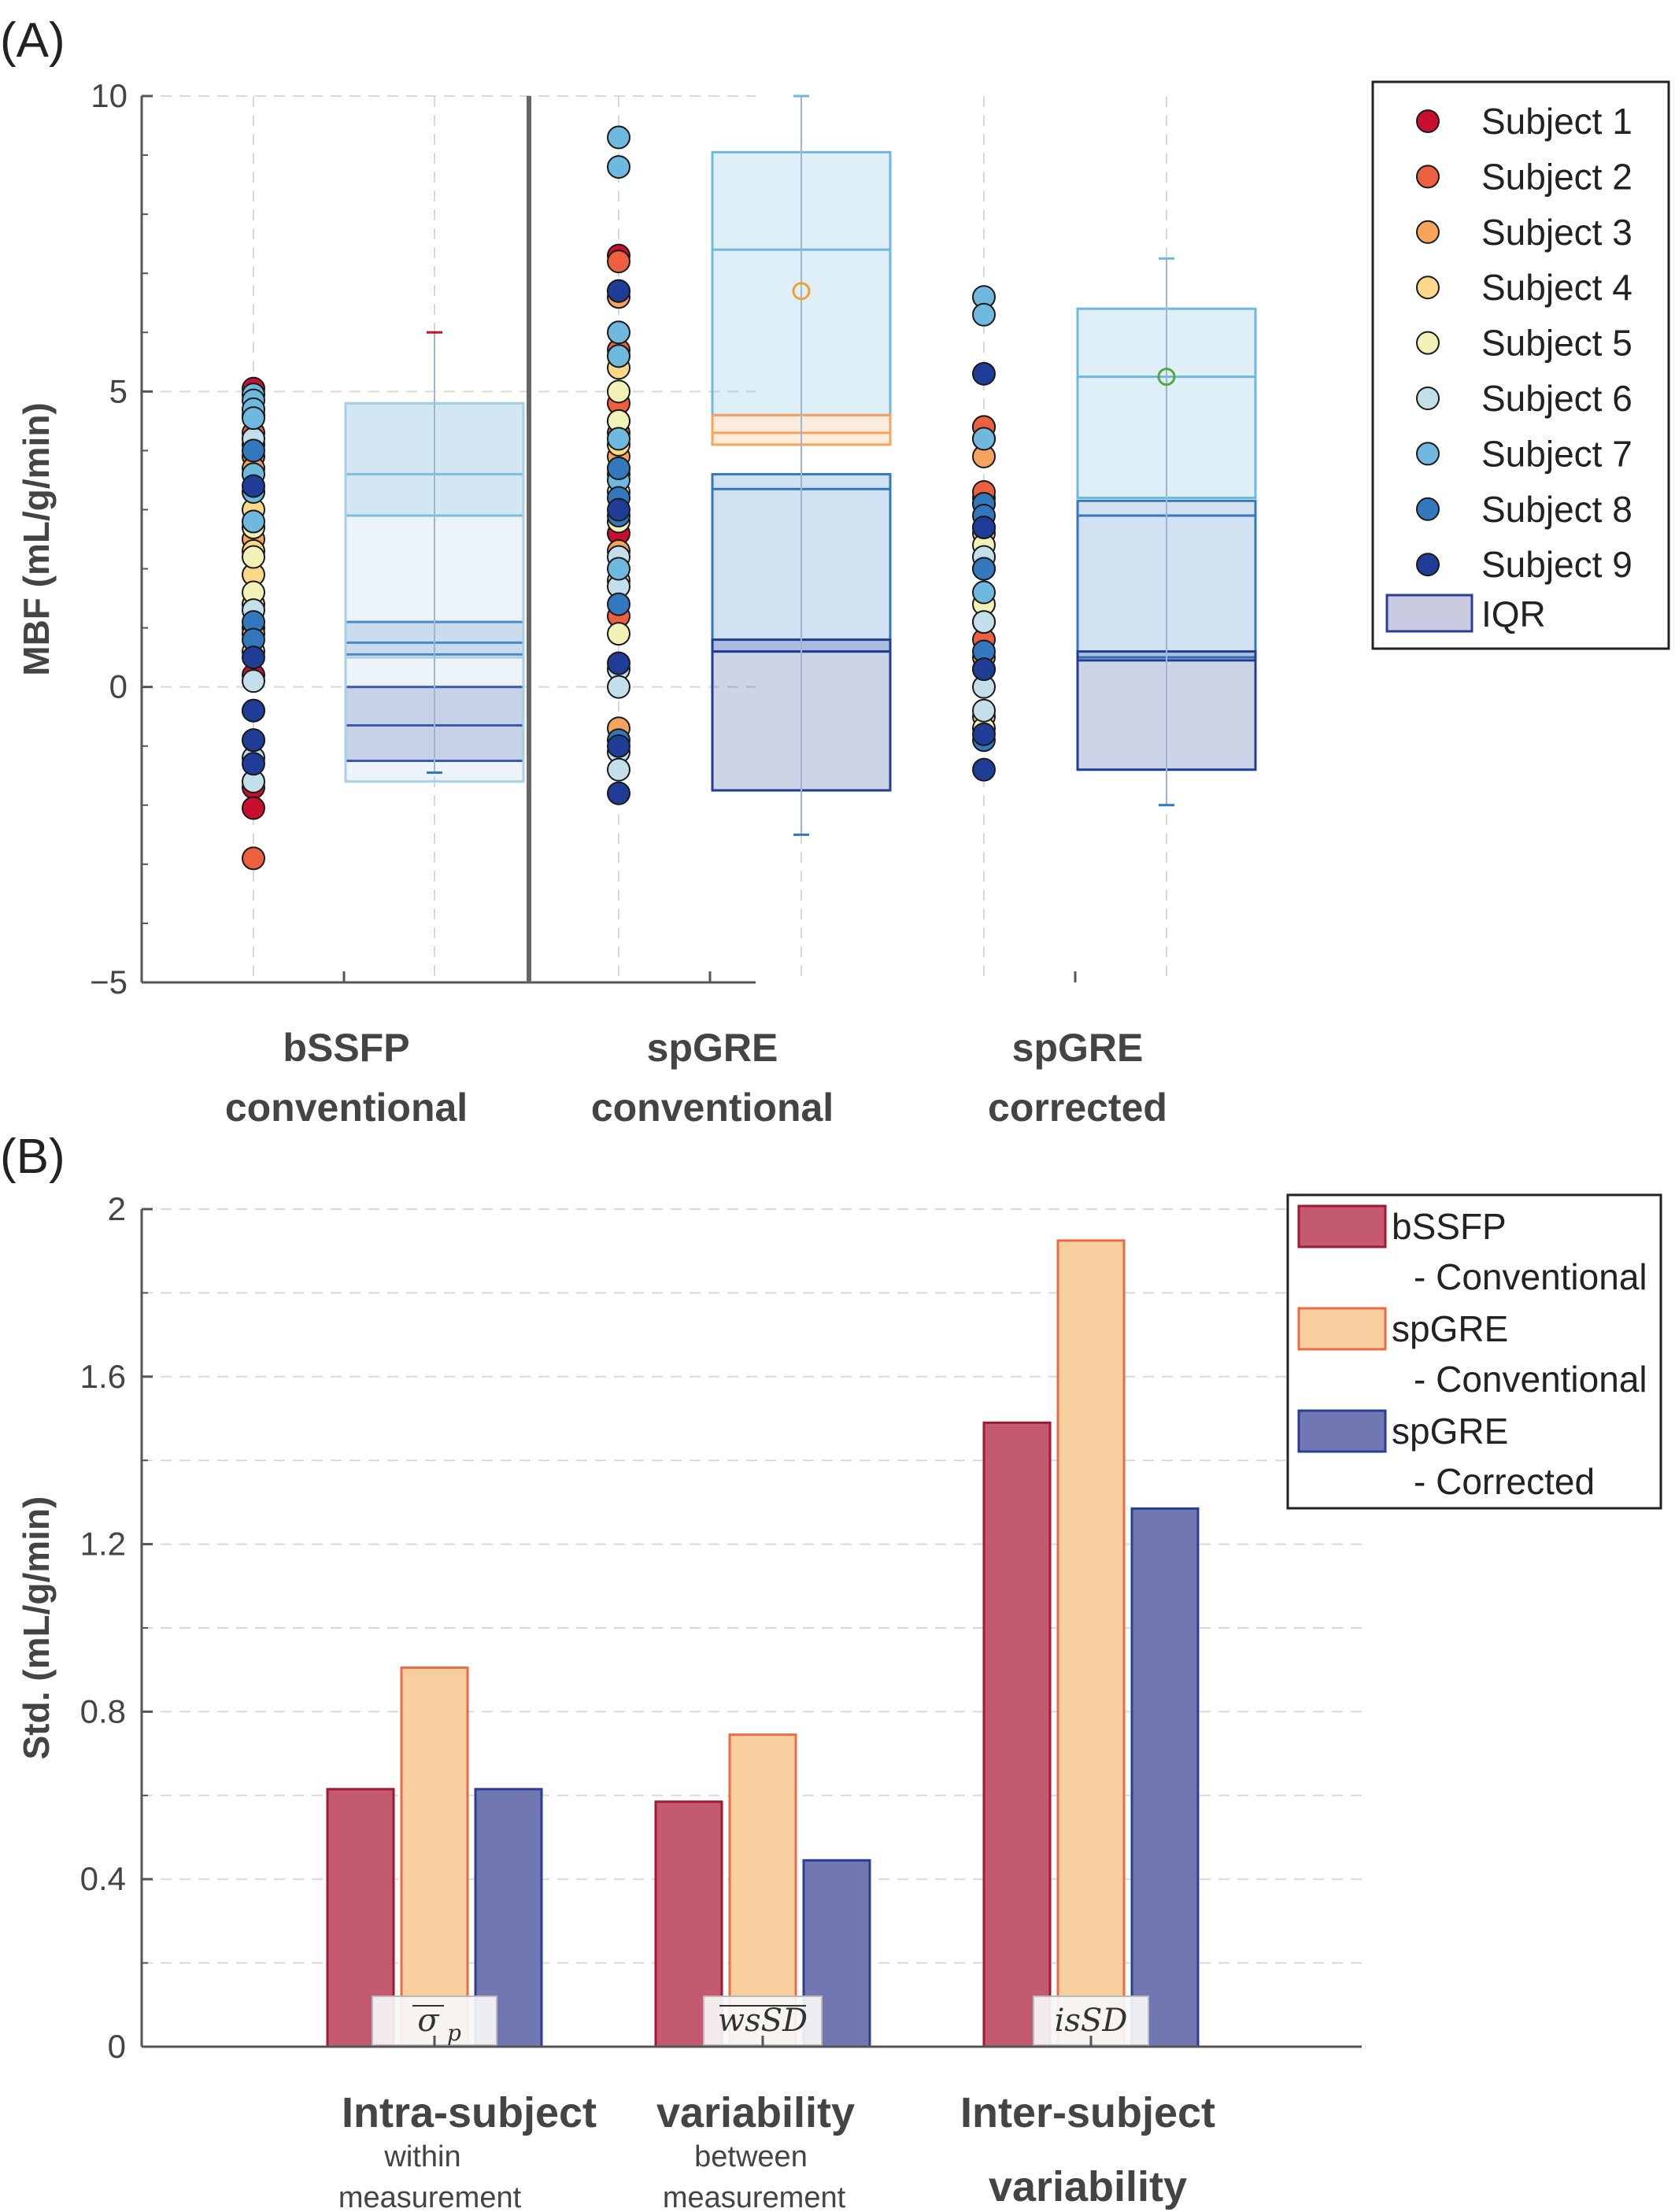 This screenshot has height=2212, width=1675. I want to click on legend-label: Subject 3, so click(1556, 233).